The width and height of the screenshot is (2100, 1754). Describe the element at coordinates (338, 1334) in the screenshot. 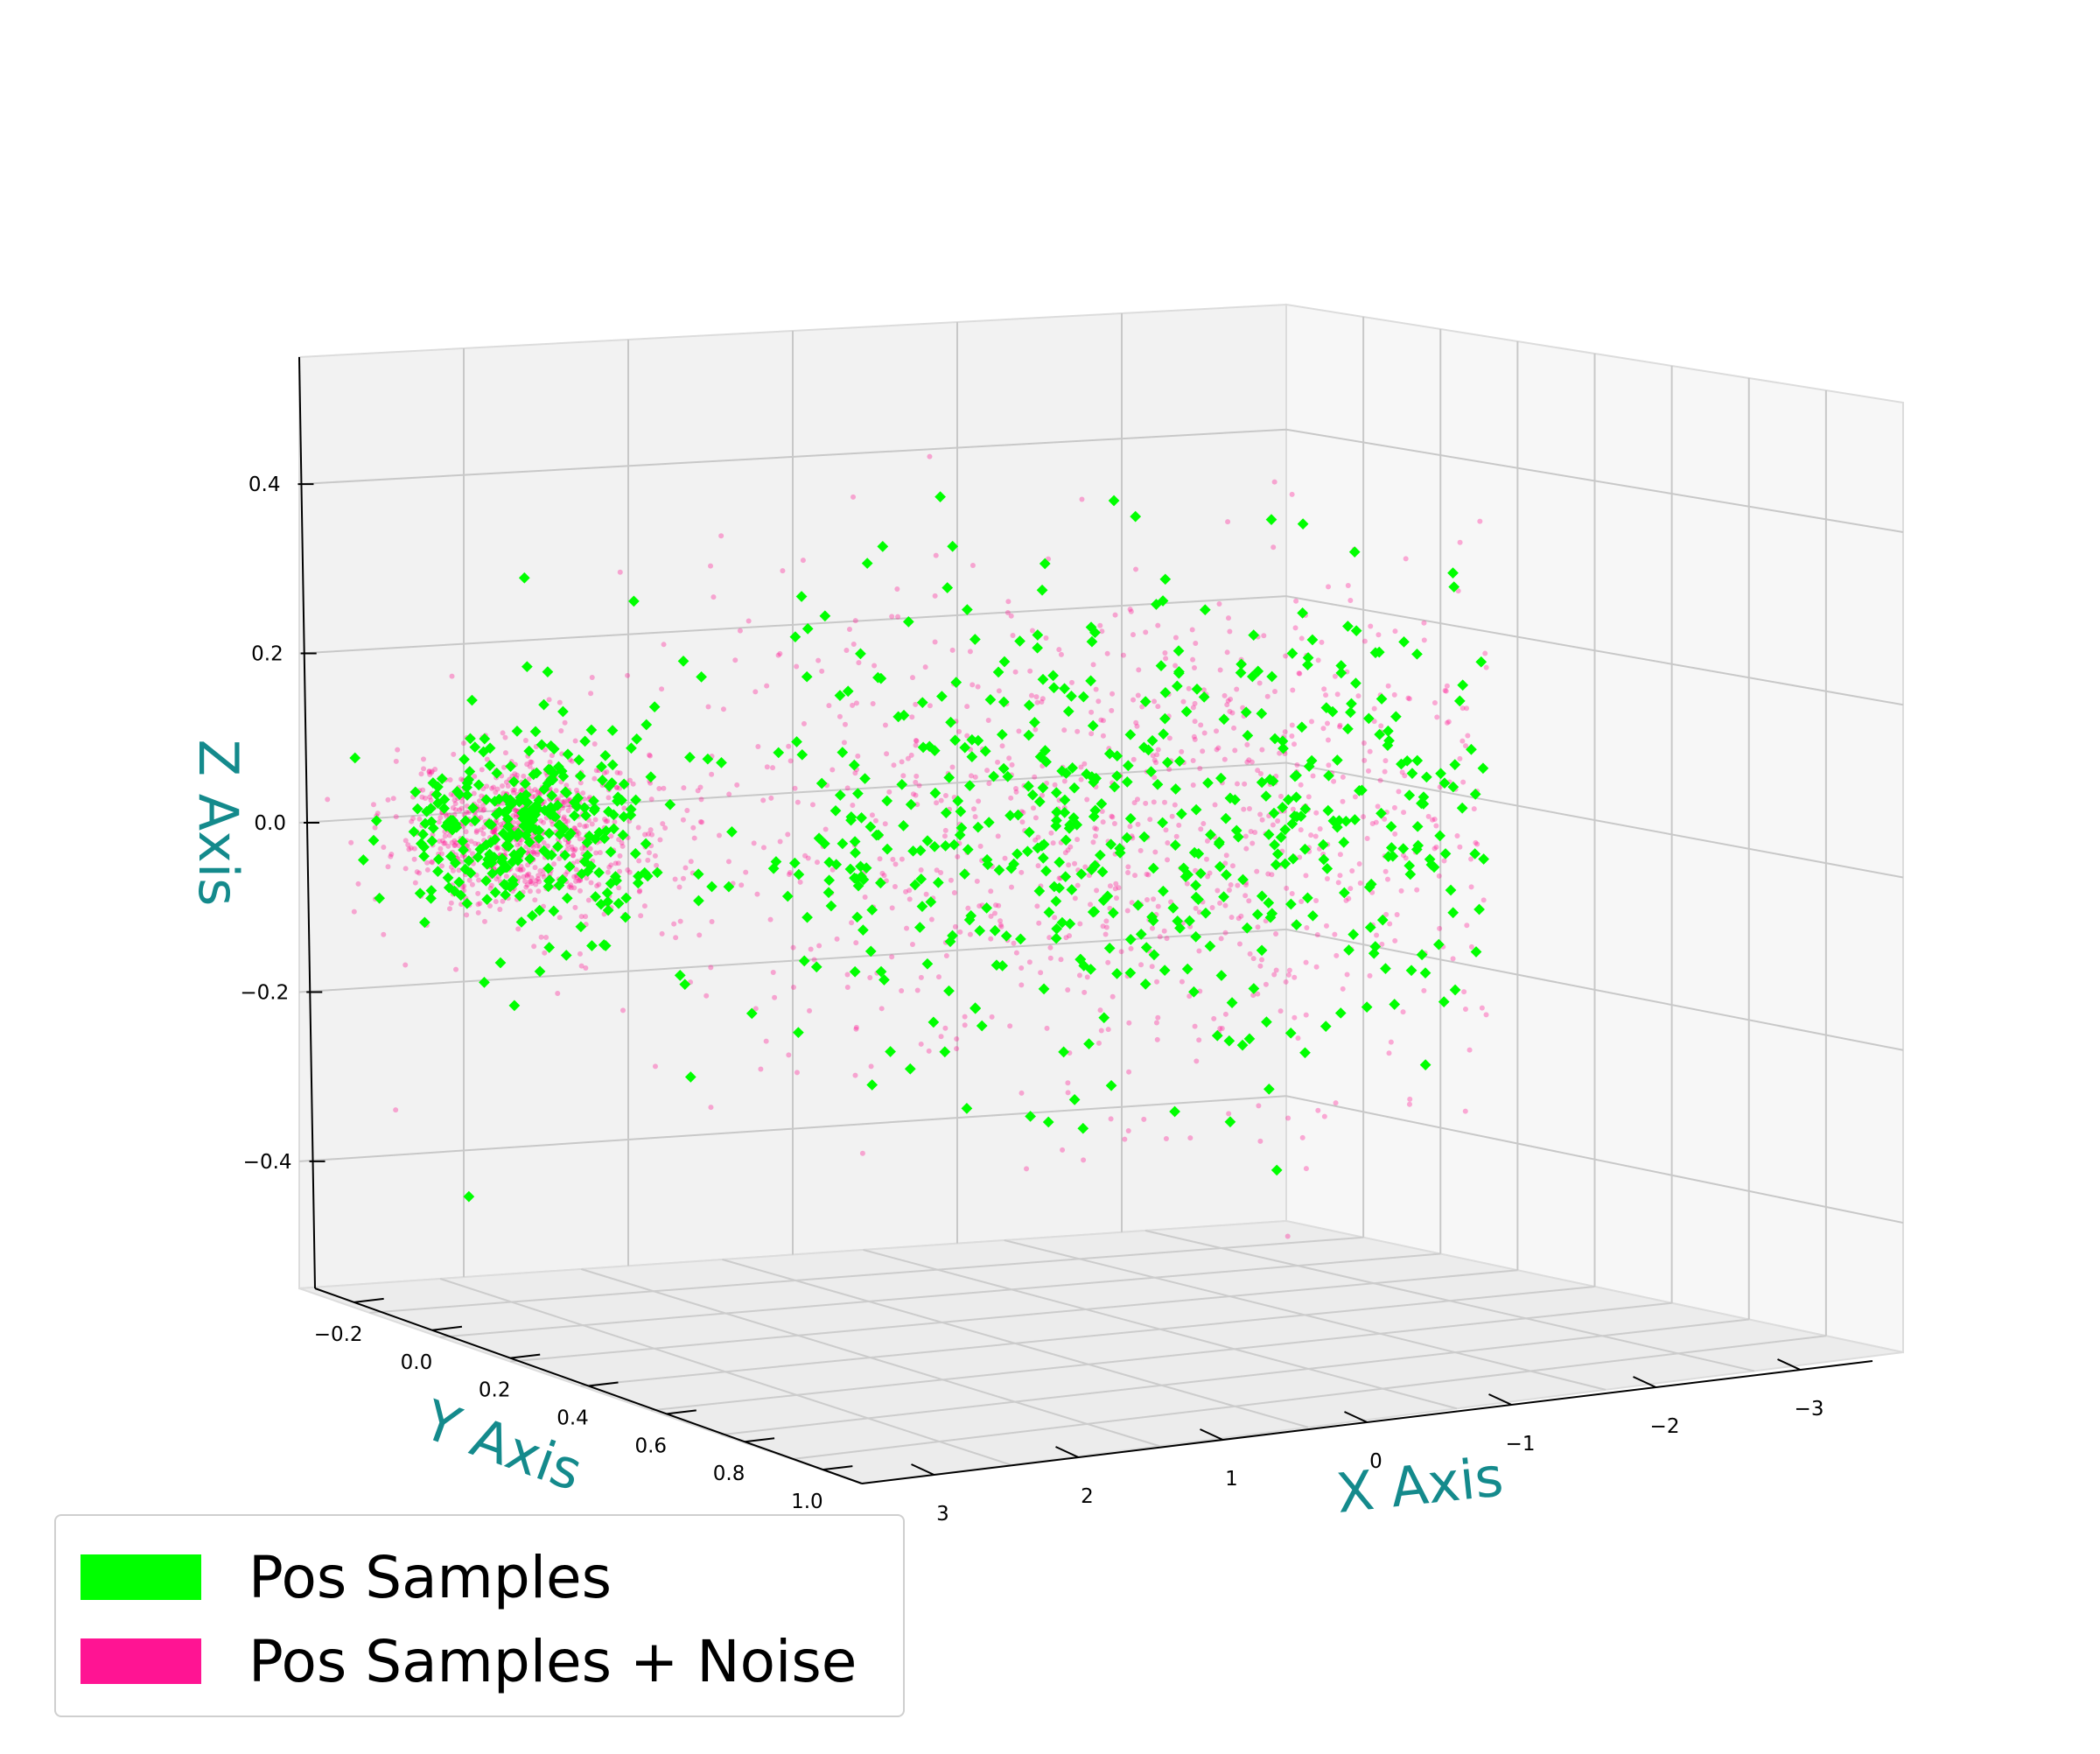

I see `y-tick-label: −0.2` at that location.